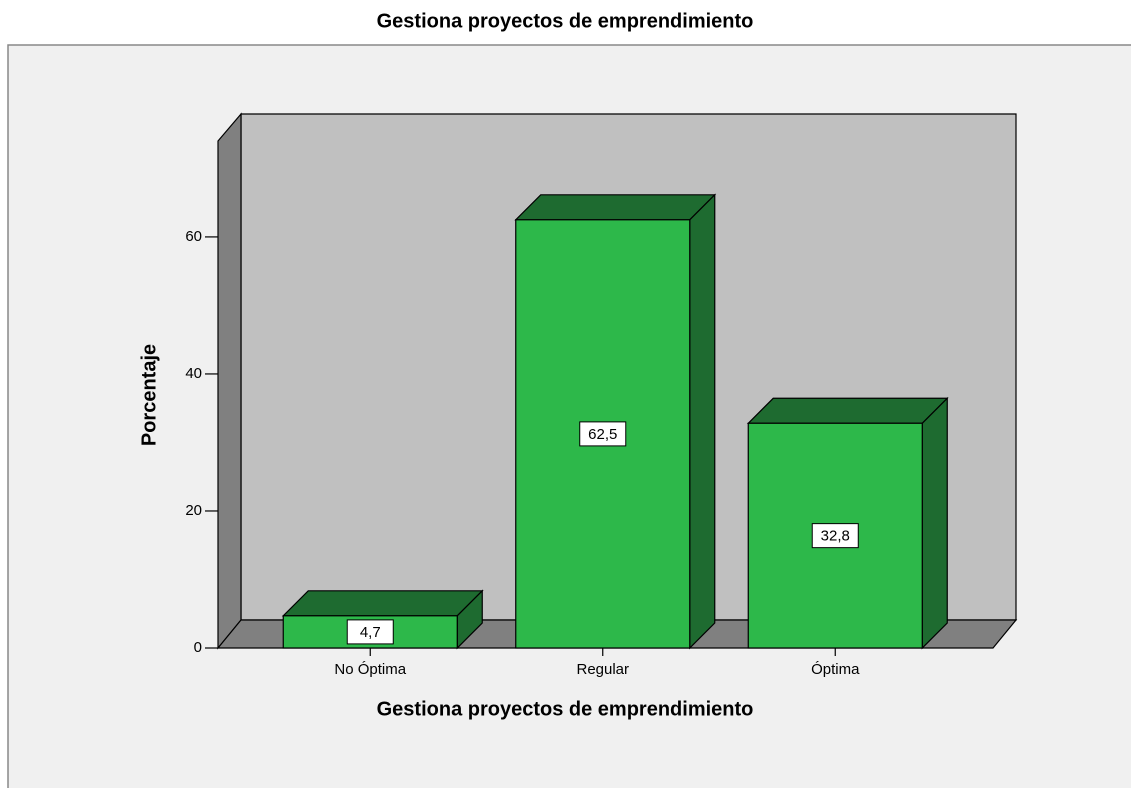  Describe the element at coordinates (370, 669) in the screenshot. I see `x-tick-label: No Óptima` at that location.